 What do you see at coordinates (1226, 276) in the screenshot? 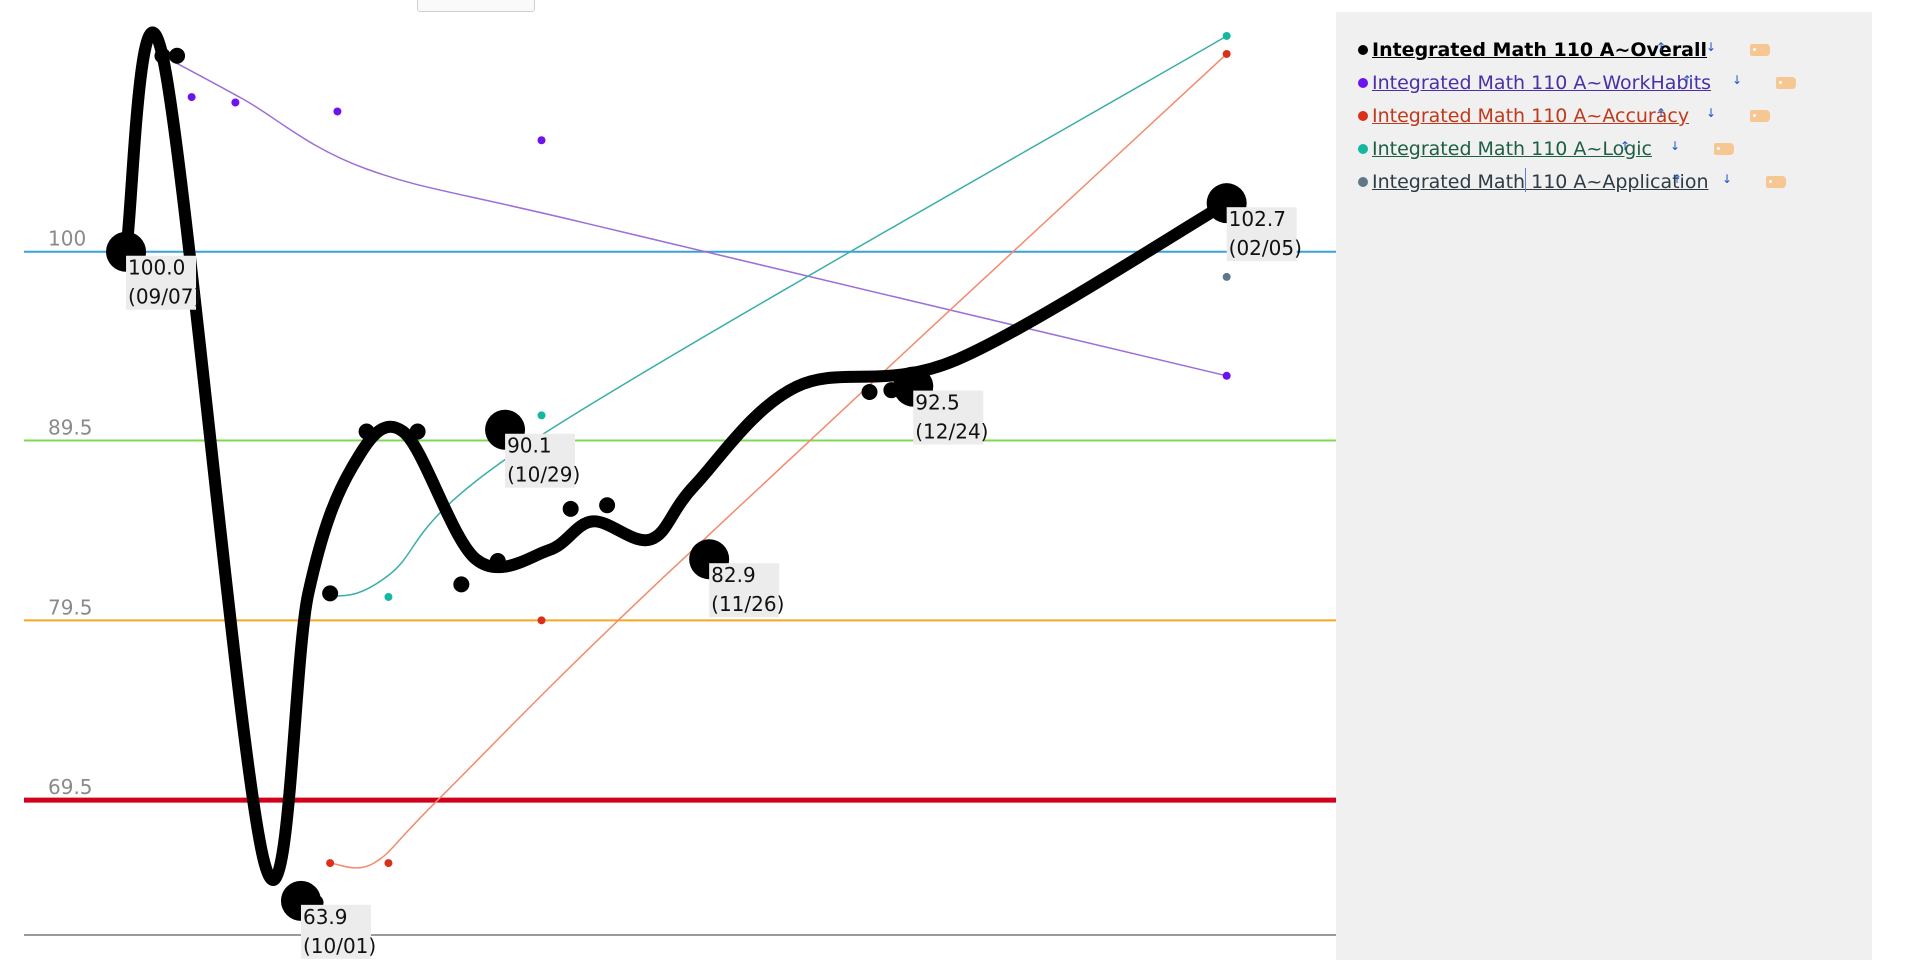
I see `data-point-application` at bounding box center [1226, 276].